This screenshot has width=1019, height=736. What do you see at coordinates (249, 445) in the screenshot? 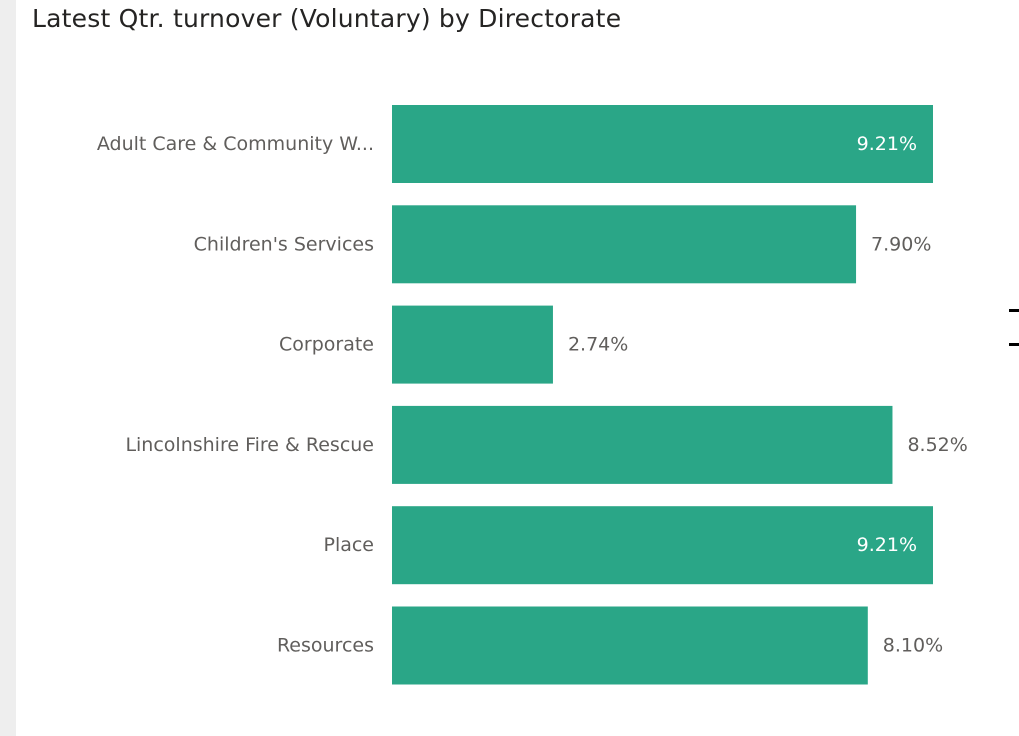
I see `category-label: Lincolnshire Fire & Rescue` at bounding box center [249, 445].